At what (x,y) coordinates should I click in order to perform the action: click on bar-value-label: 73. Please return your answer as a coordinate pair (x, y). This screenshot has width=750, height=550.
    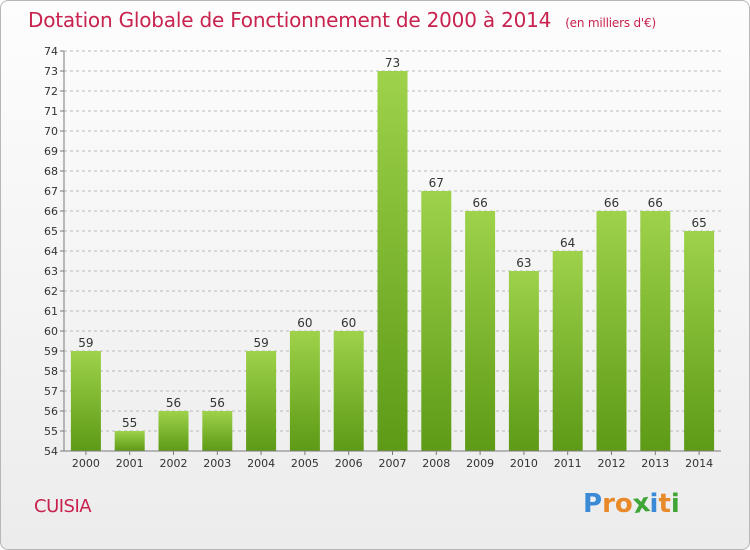
    Looking at the image, I should click on (392, 63).